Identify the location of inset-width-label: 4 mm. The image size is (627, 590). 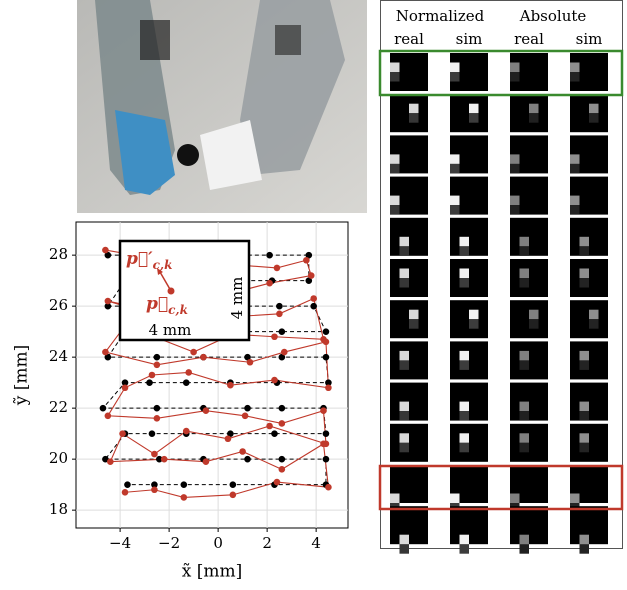
(170, 330).